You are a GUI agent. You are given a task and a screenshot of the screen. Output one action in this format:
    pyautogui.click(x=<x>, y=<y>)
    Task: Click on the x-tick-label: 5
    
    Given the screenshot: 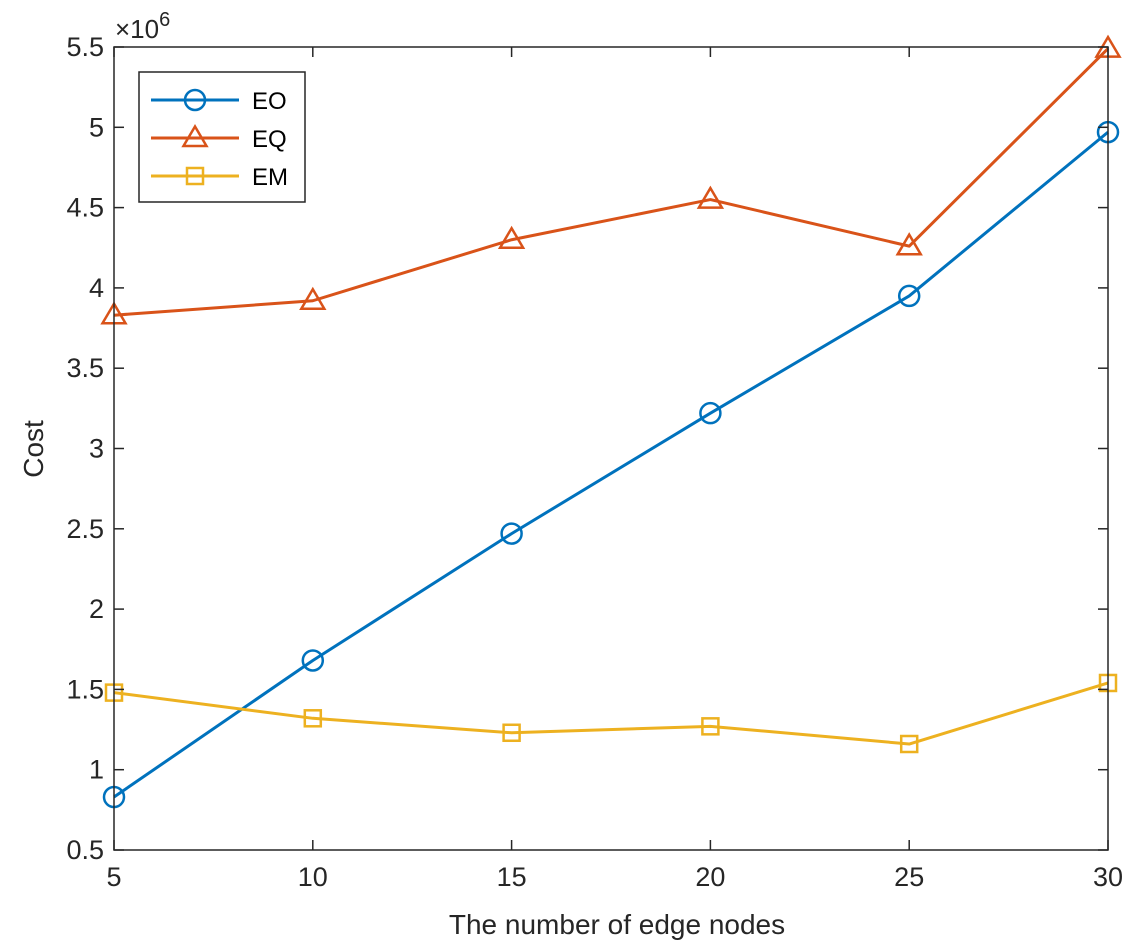 What is the action you would take?
    pyautogui.click(x=113, y=877)
    